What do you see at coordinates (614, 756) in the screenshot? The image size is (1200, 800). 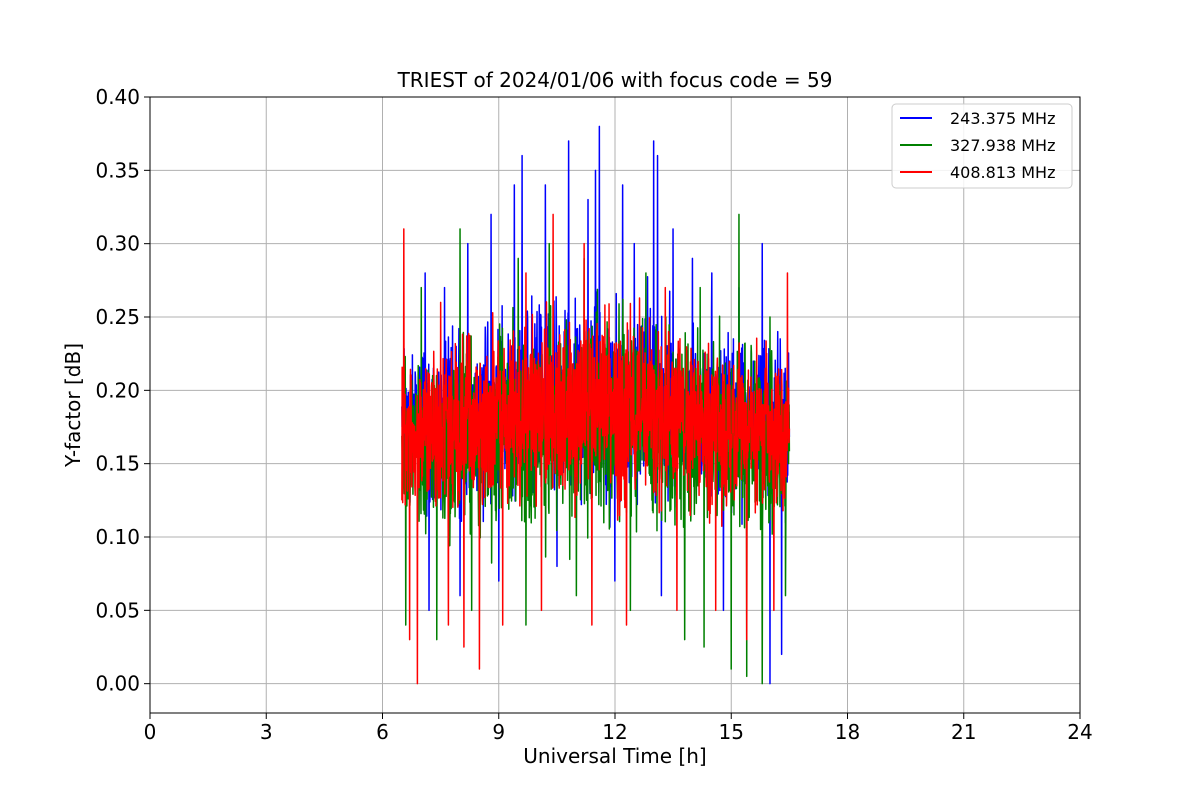 I see `x-axis-label: Universal Time [h]` at bounding box center [614, 756].